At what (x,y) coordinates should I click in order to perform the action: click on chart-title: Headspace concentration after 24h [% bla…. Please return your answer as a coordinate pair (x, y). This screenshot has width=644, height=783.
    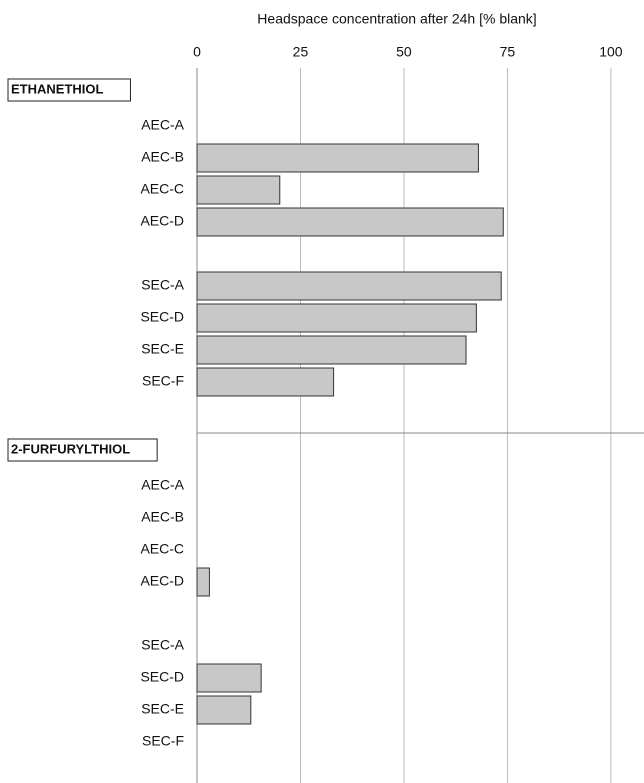
    Looking at the image, I should click on (396, 19).